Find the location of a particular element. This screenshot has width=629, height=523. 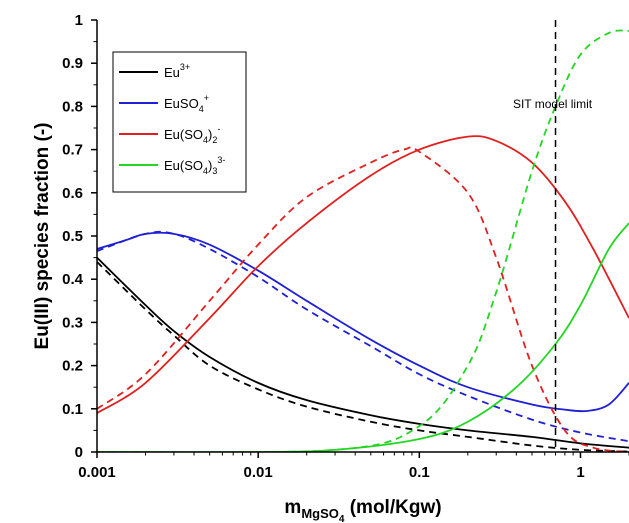

legend-label: Eu(SO4)2- is located at coordinates (192, 134).